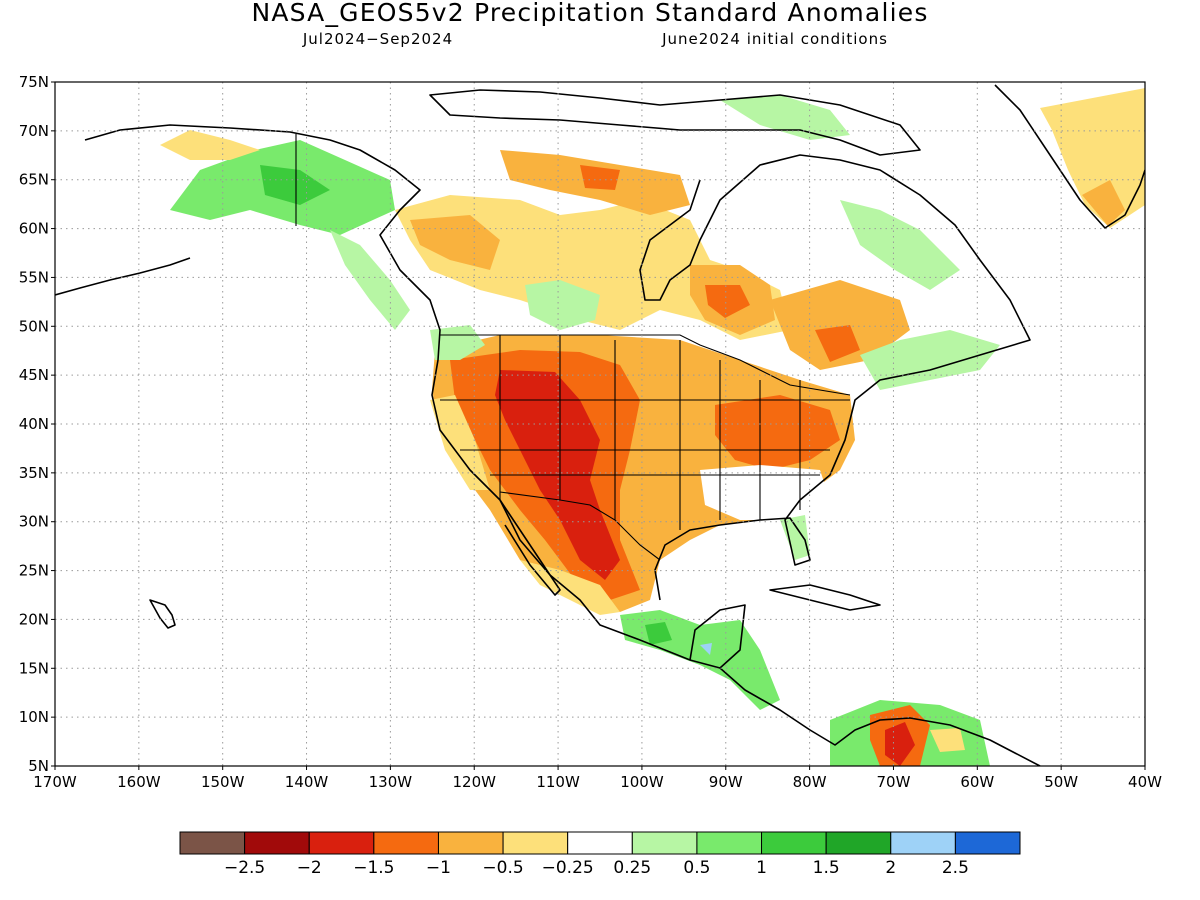 The image size is (1200, 900). I want to click on coastline-hawaii, so click(162, 614).